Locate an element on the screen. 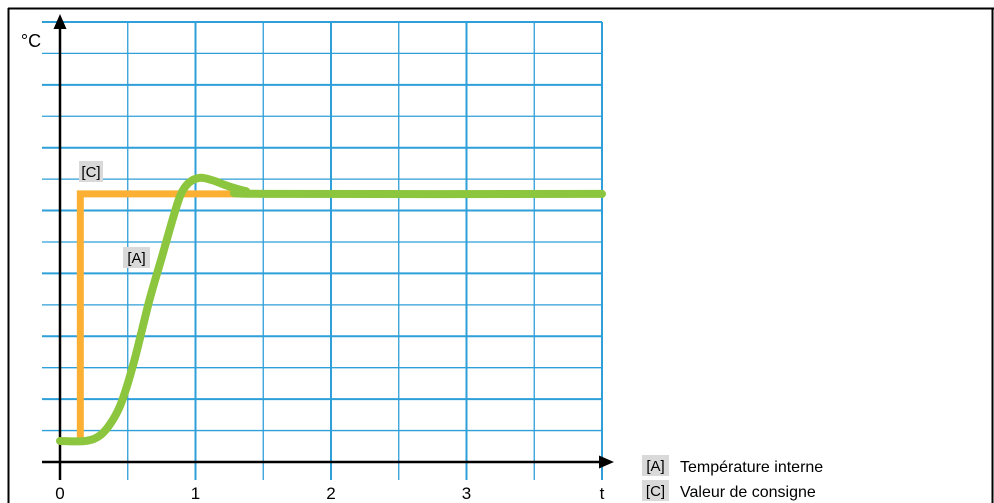 The image size is (994, 503). annotation-tag-c: [C] is located at coordinates (91, 171).